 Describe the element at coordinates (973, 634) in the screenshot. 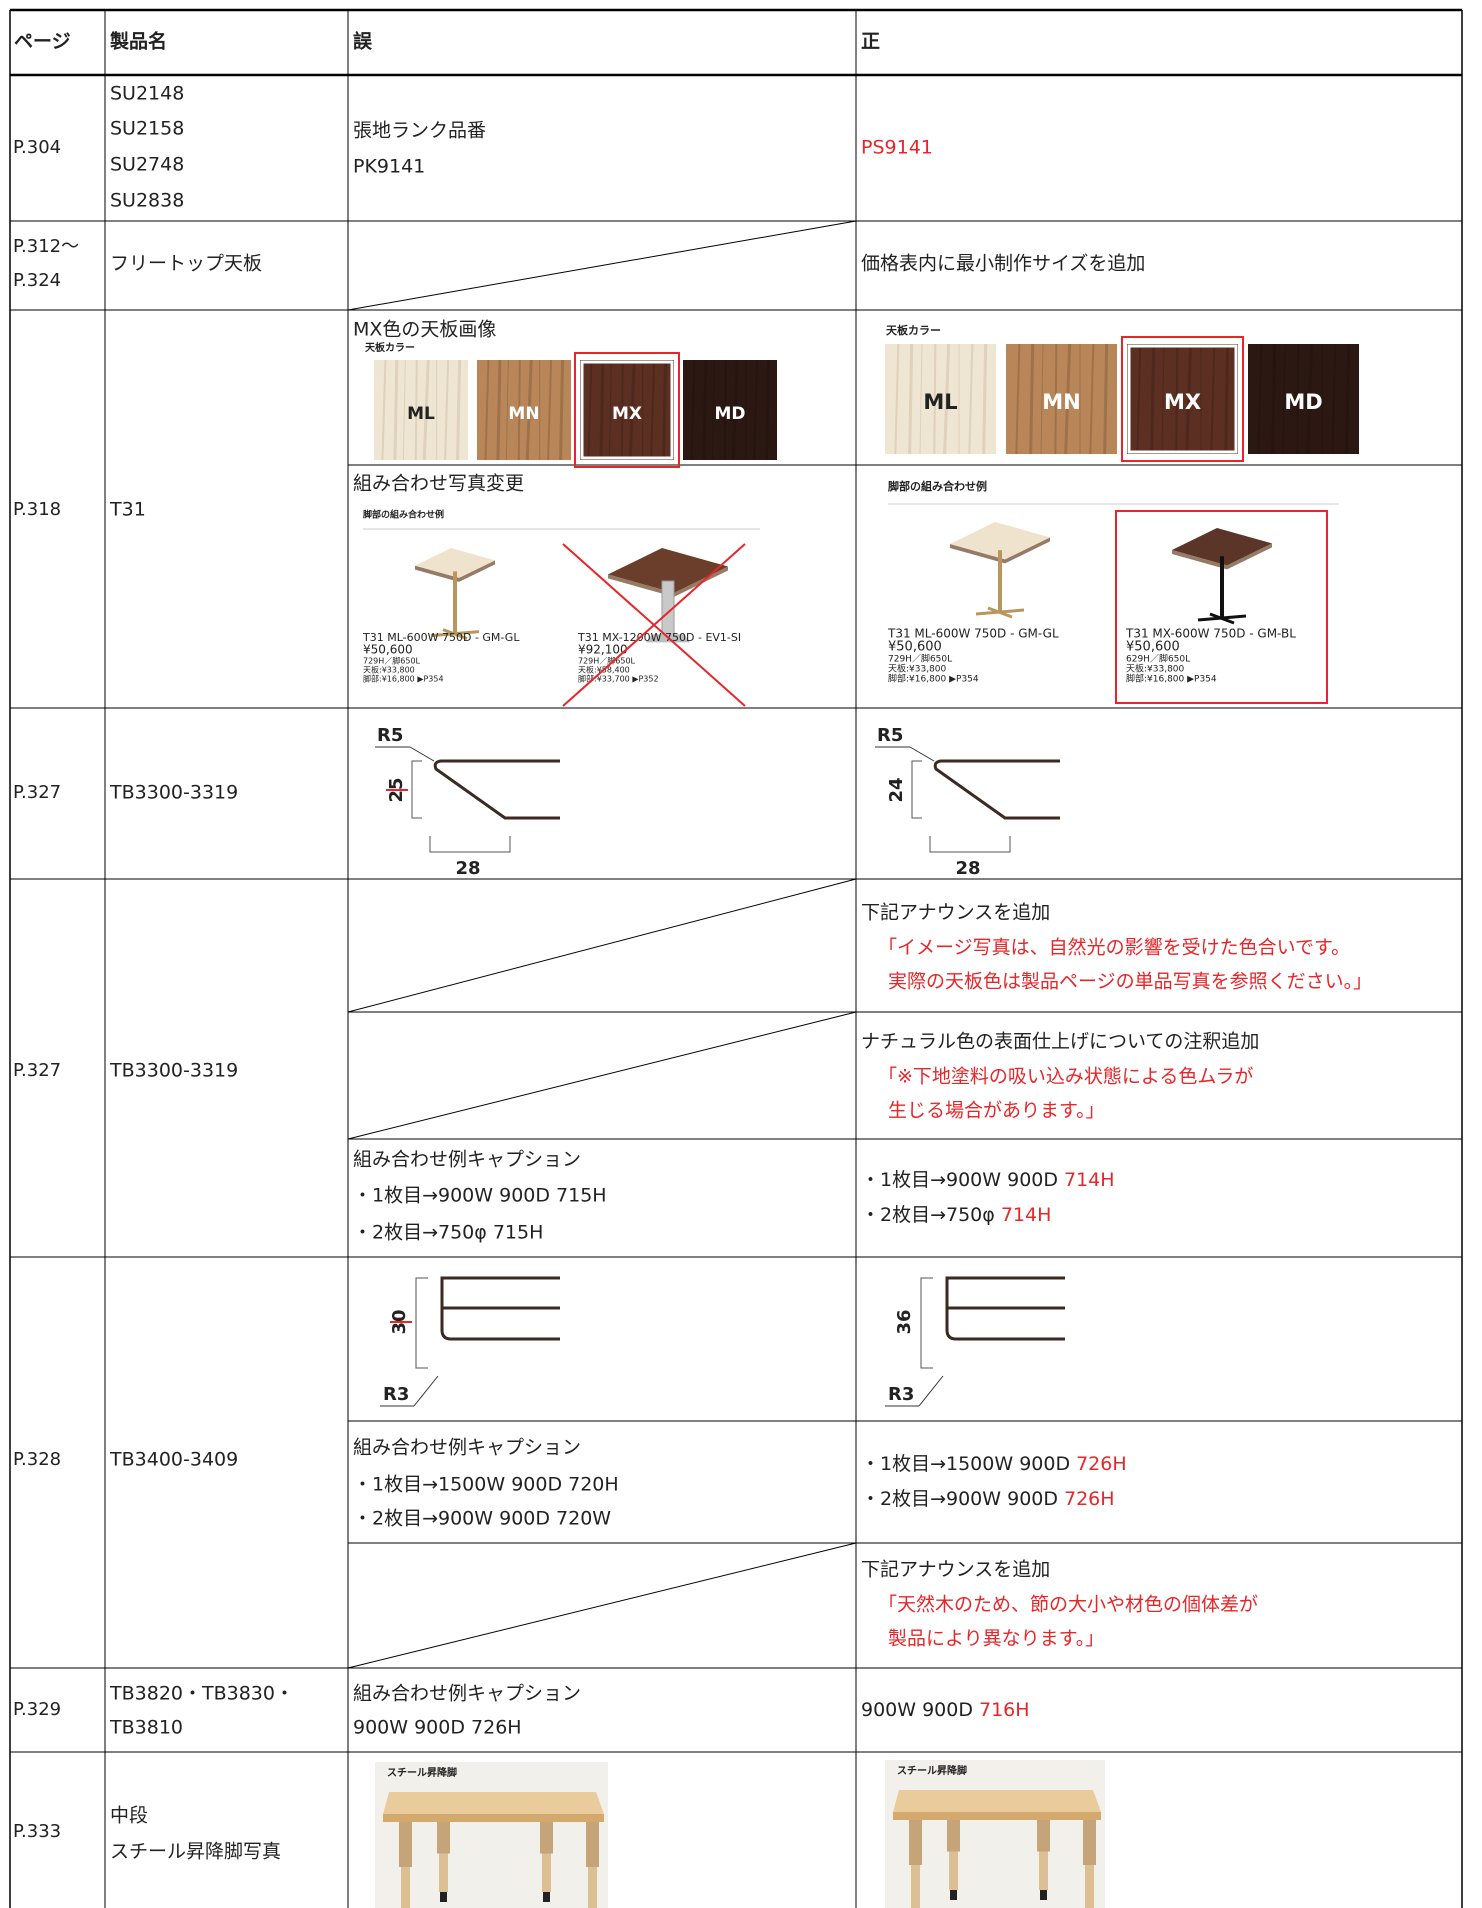

I see `photo-caption: T31 ML-600W 750D - GM-GL` at that location.